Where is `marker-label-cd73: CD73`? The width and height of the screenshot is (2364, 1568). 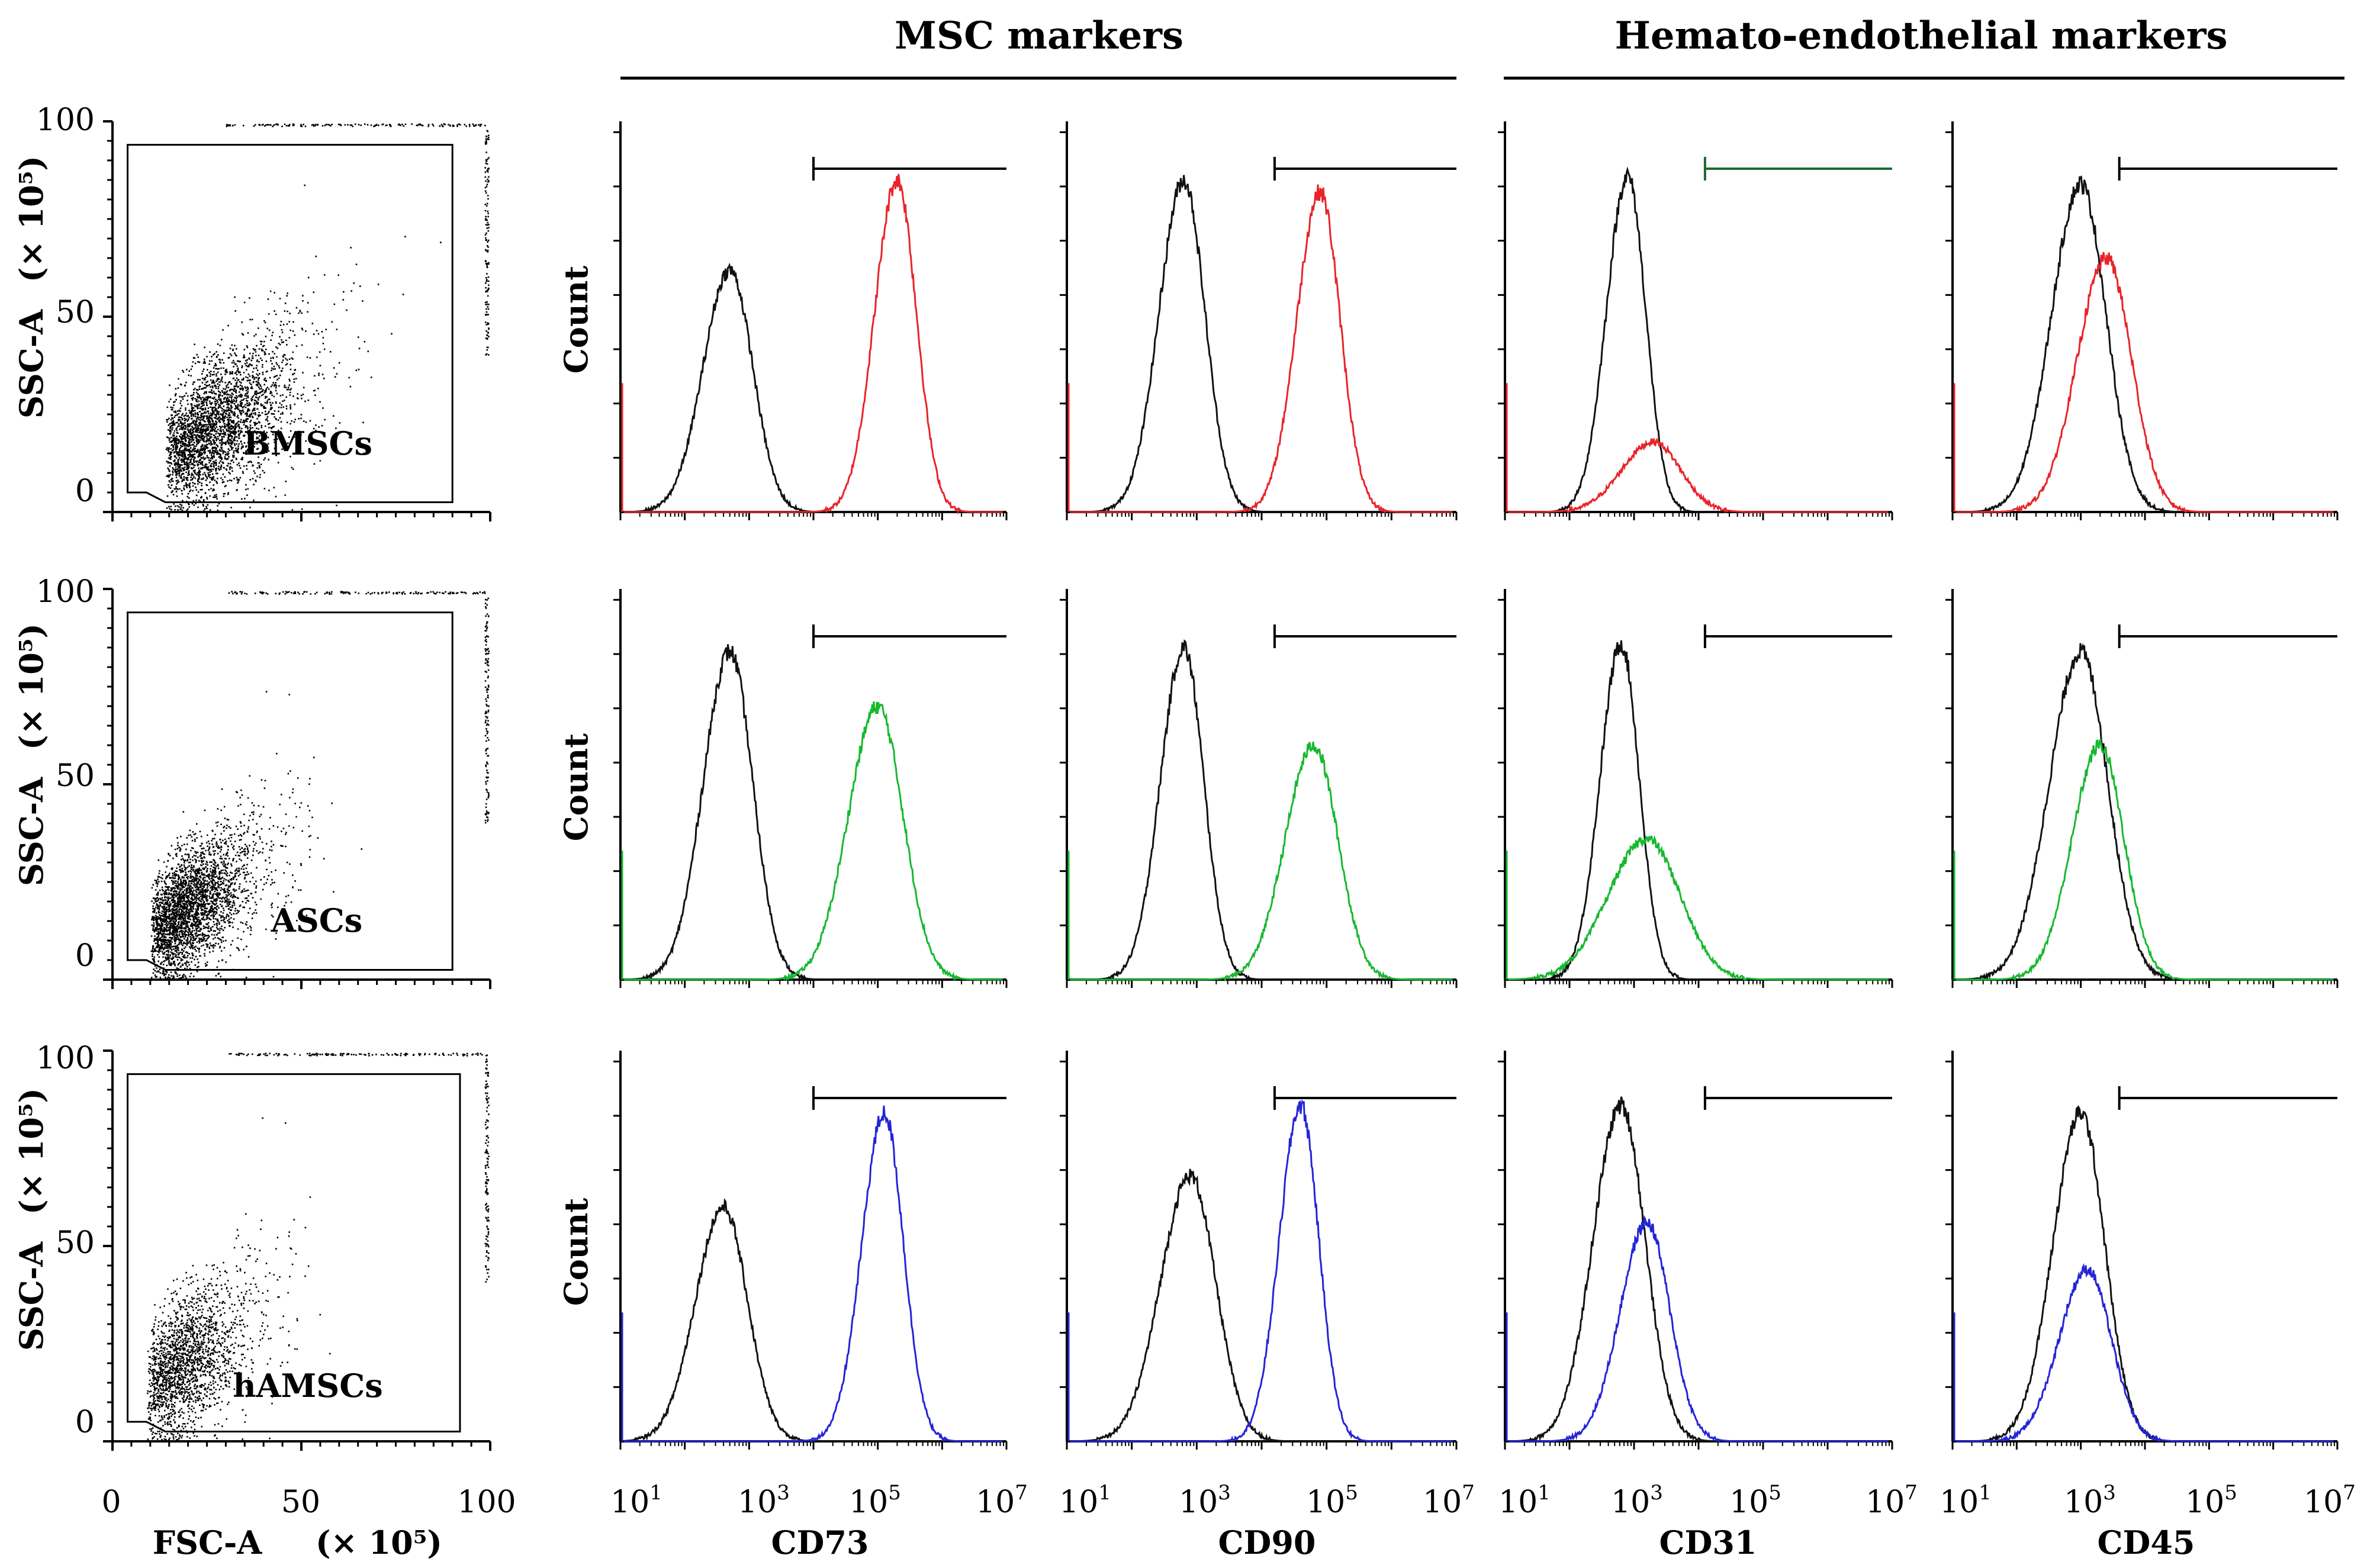 marker-label-cd73: CD73 is located at coordinates (820, 1542).